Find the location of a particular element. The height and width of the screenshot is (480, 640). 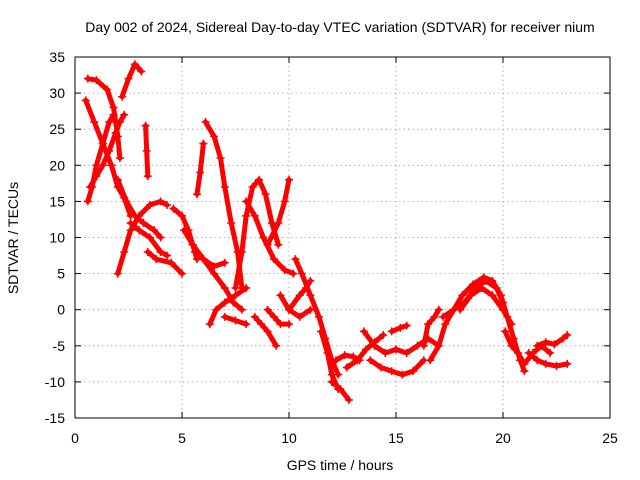

y-tick-label: 35 is located at coordinates (57, 57).